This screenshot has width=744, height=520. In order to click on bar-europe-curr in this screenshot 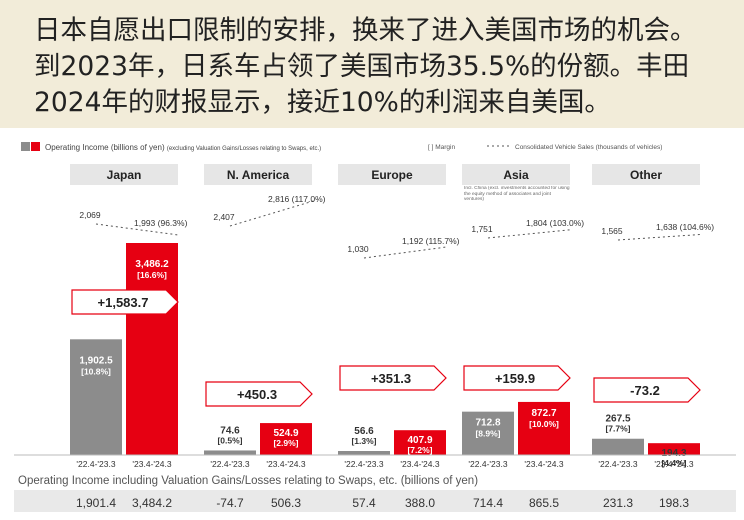, I will do `click(420, 442)`.